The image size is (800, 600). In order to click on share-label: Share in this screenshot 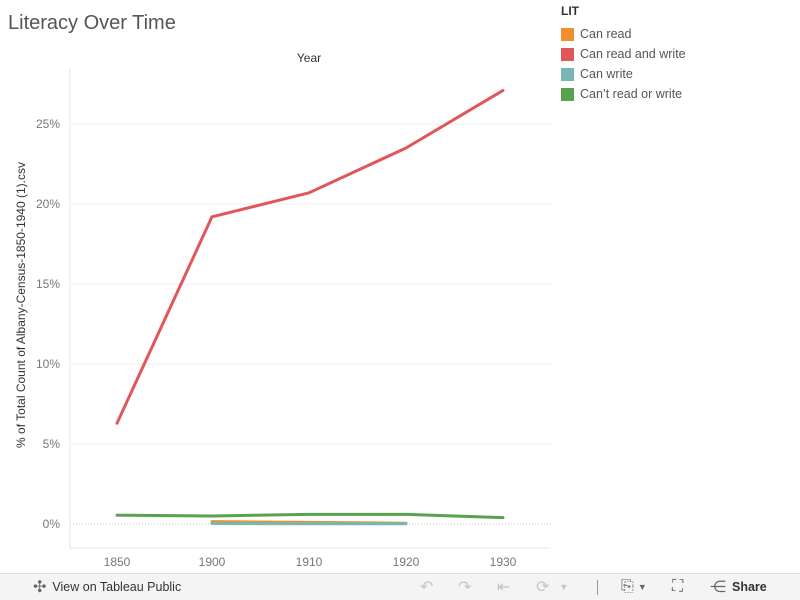, I will do `click(749, 587)`.